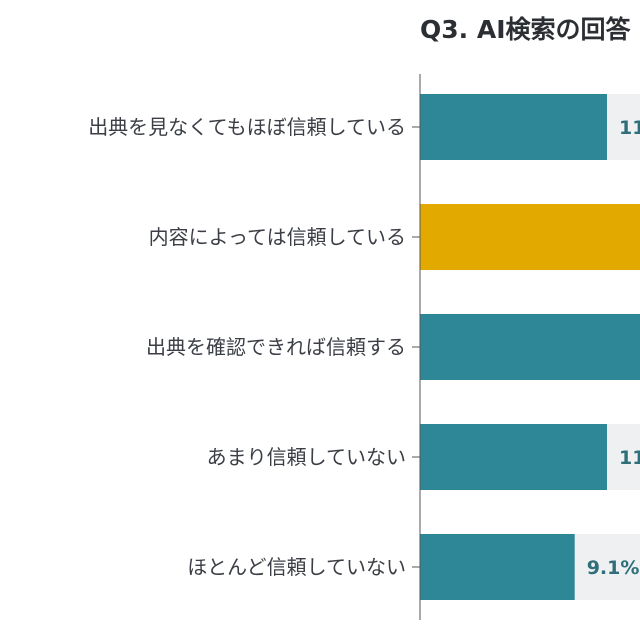  Describe the element at coordinates (247, 127) in the screenshot. I see `category-label: 出典を見なくてもほぼ信頼している` at that location.